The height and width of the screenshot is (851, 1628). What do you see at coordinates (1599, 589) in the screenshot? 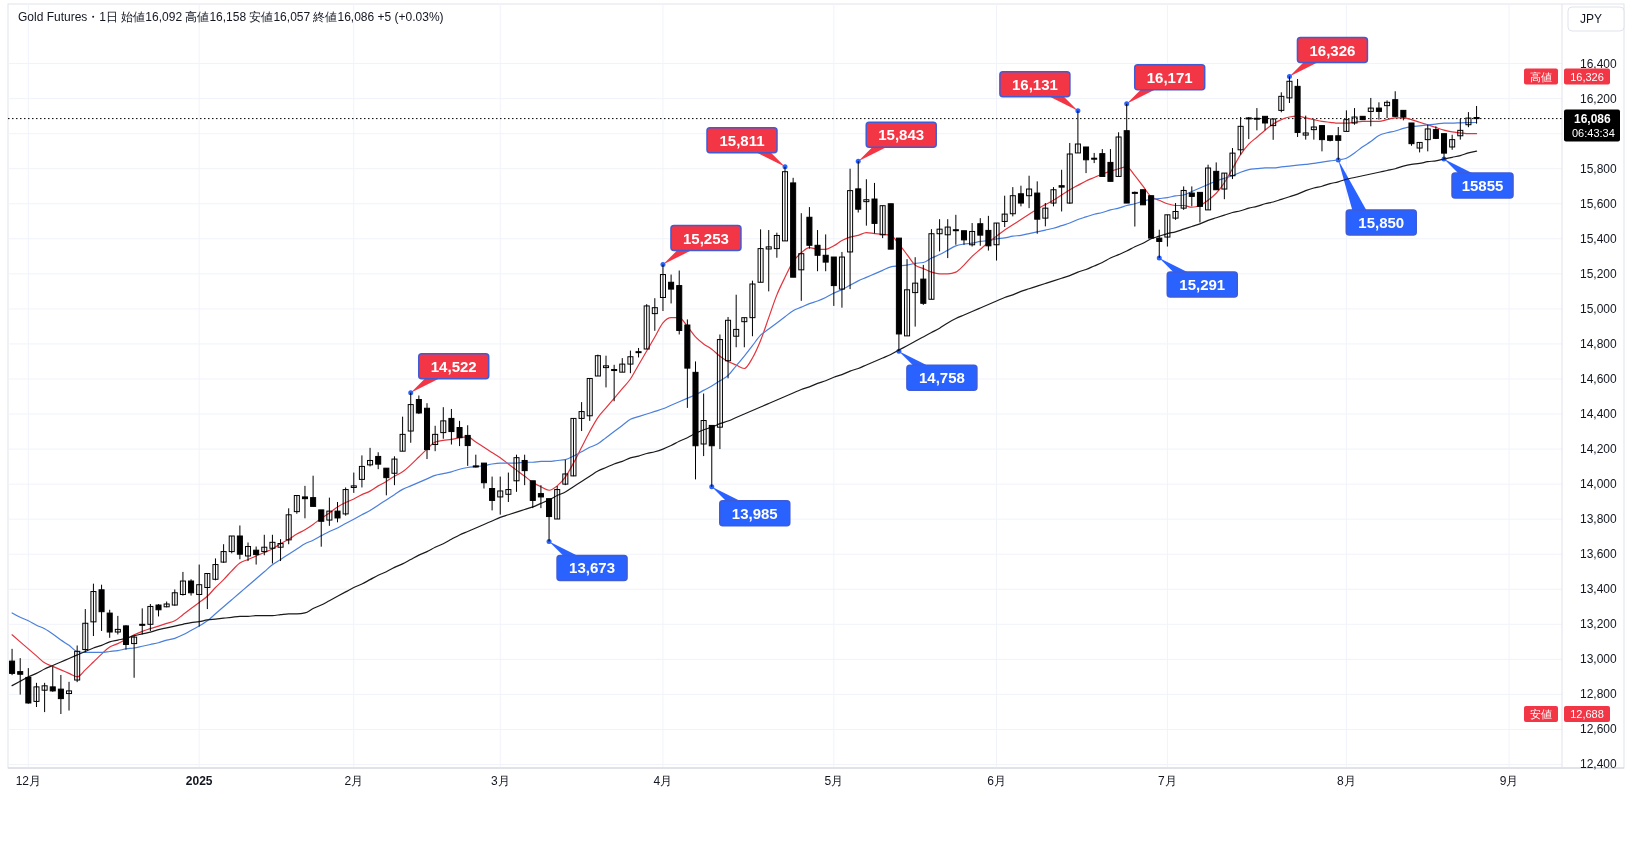
I see `y-tick-label: 13,400` at bounding box center [1599, 589].